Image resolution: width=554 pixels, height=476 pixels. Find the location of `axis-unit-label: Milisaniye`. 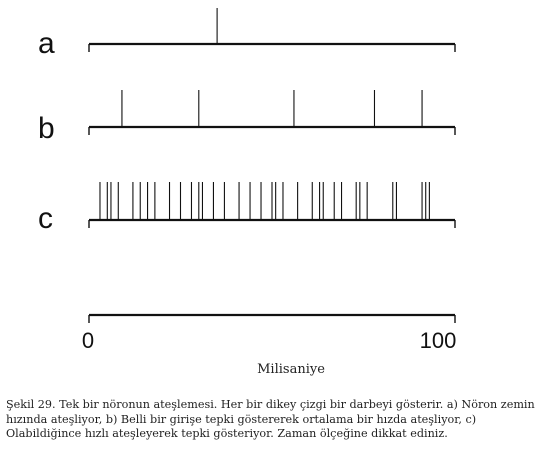

axis-unit-label: Milisaniye is located at coordinates (291, 369).